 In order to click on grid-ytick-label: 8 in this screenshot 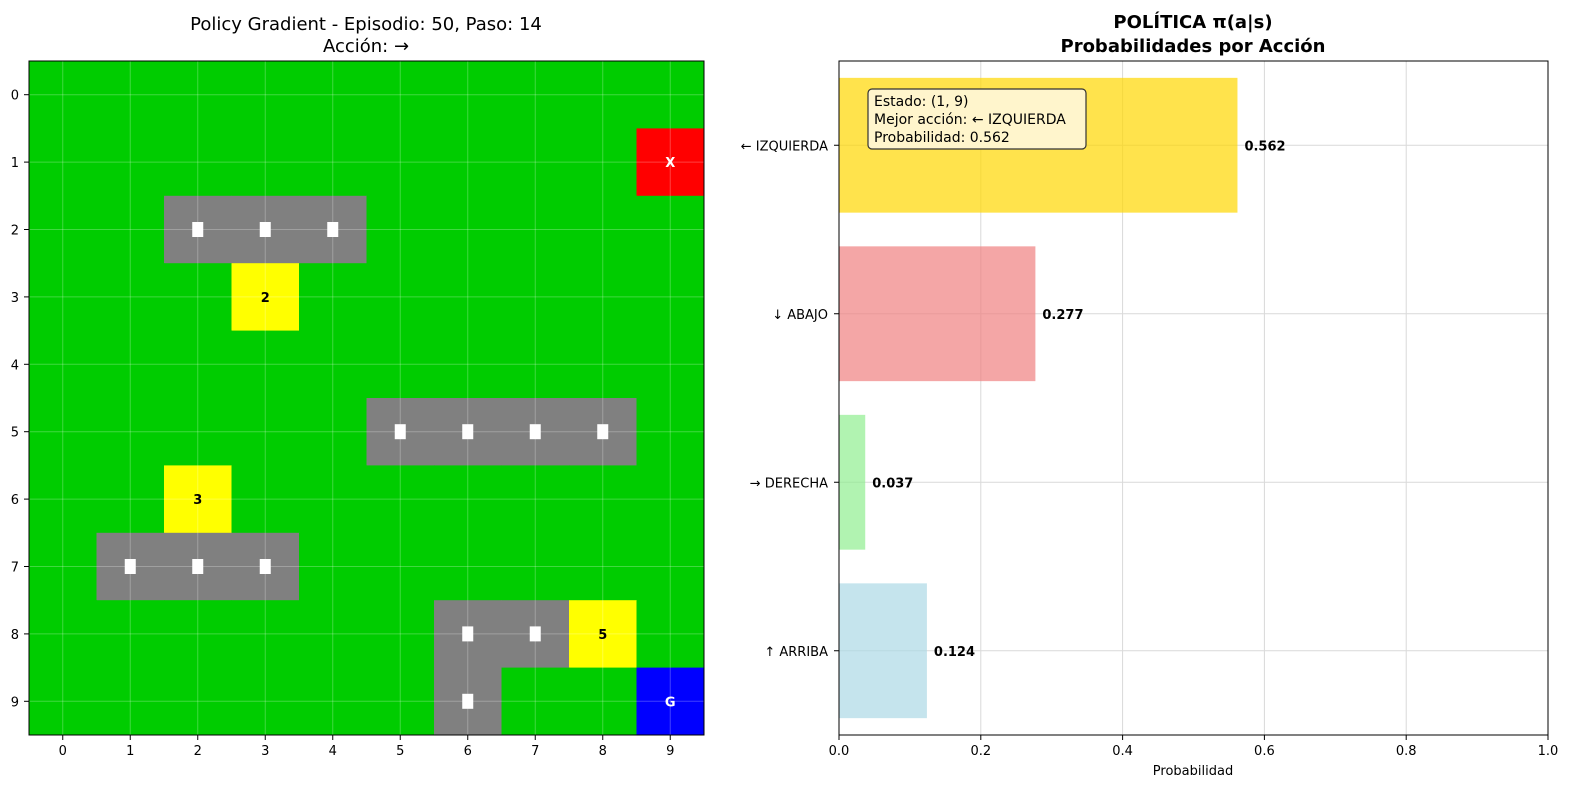, I will do `click(15, 635)`.